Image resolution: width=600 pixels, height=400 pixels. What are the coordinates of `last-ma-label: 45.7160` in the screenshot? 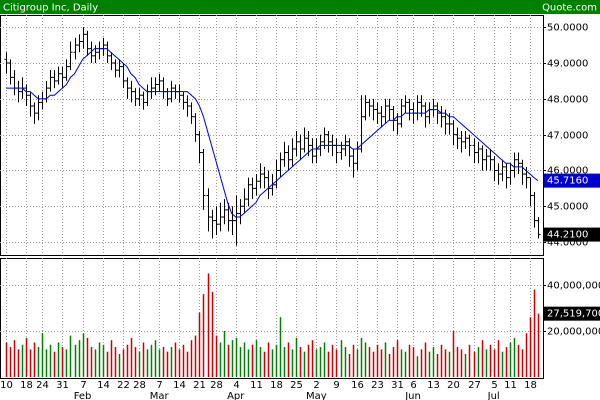 It's located at (567, 181).